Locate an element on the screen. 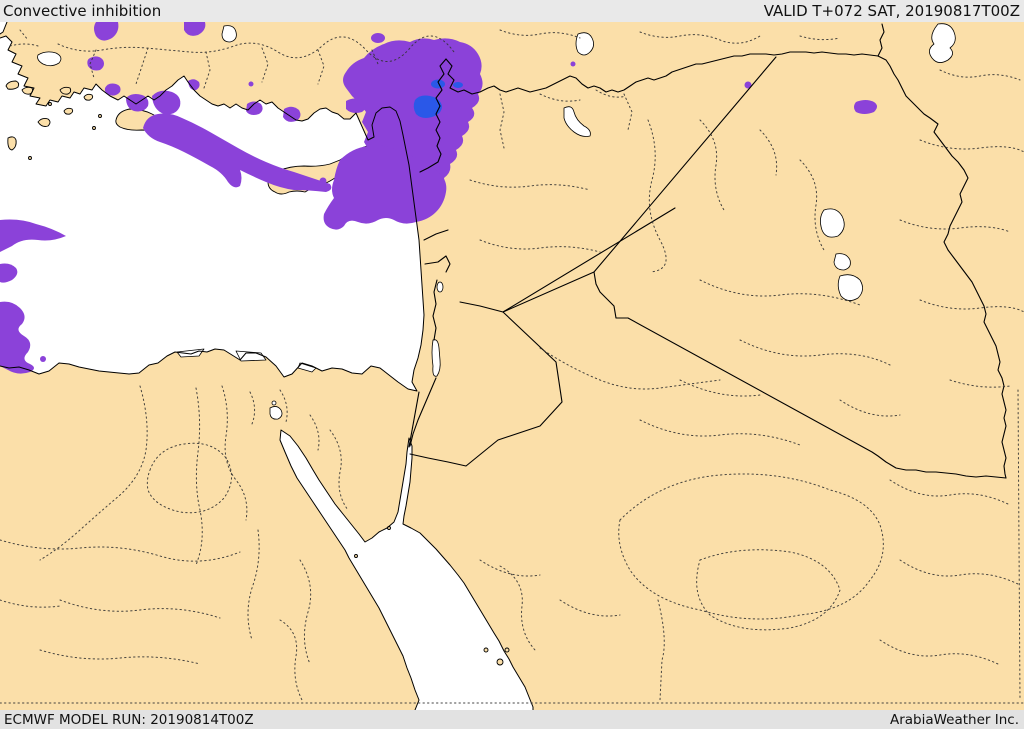  model-run-label: ECMWF MODEL RUN: 20190814T00Z is located at coordinates (129, 719).